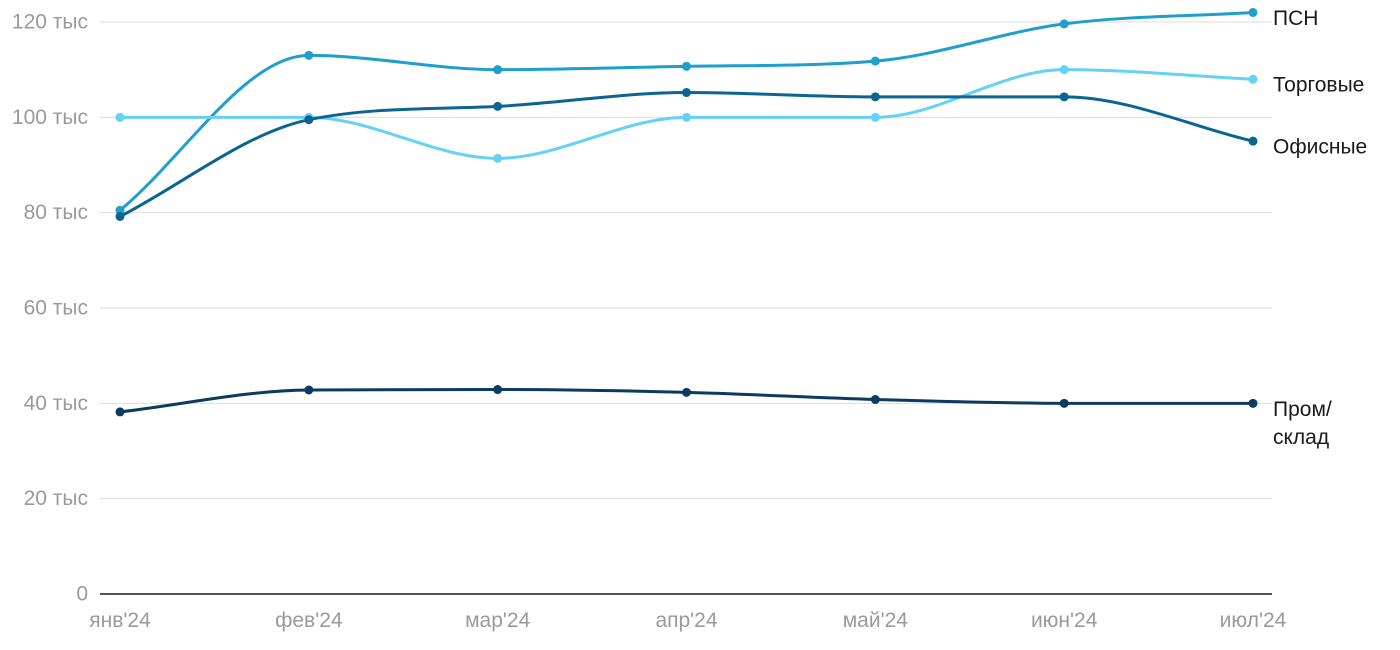 This screenshot has height=650, width=1400. Describe the element at coordinates (1295, 18) in the screenshot. I see `series-label: ПСН` at that location.